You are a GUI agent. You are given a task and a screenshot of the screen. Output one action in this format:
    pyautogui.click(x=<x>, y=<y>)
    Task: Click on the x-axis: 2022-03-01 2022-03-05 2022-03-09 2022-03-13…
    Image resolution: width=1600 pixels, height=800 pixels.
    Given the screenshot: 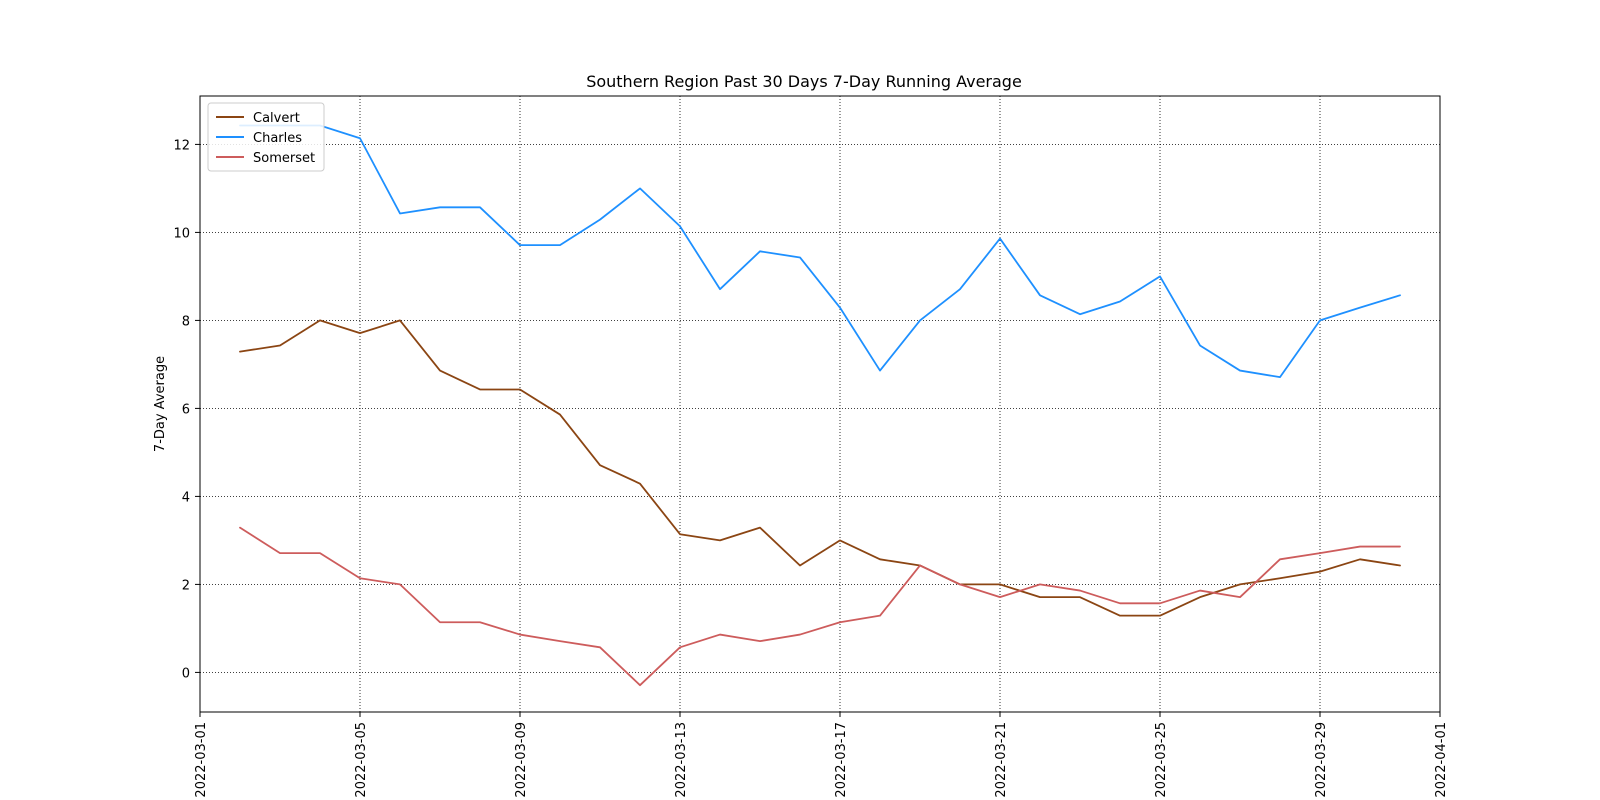 What is the action you would take?
    pyautogui.click(x=821, y=755)
    